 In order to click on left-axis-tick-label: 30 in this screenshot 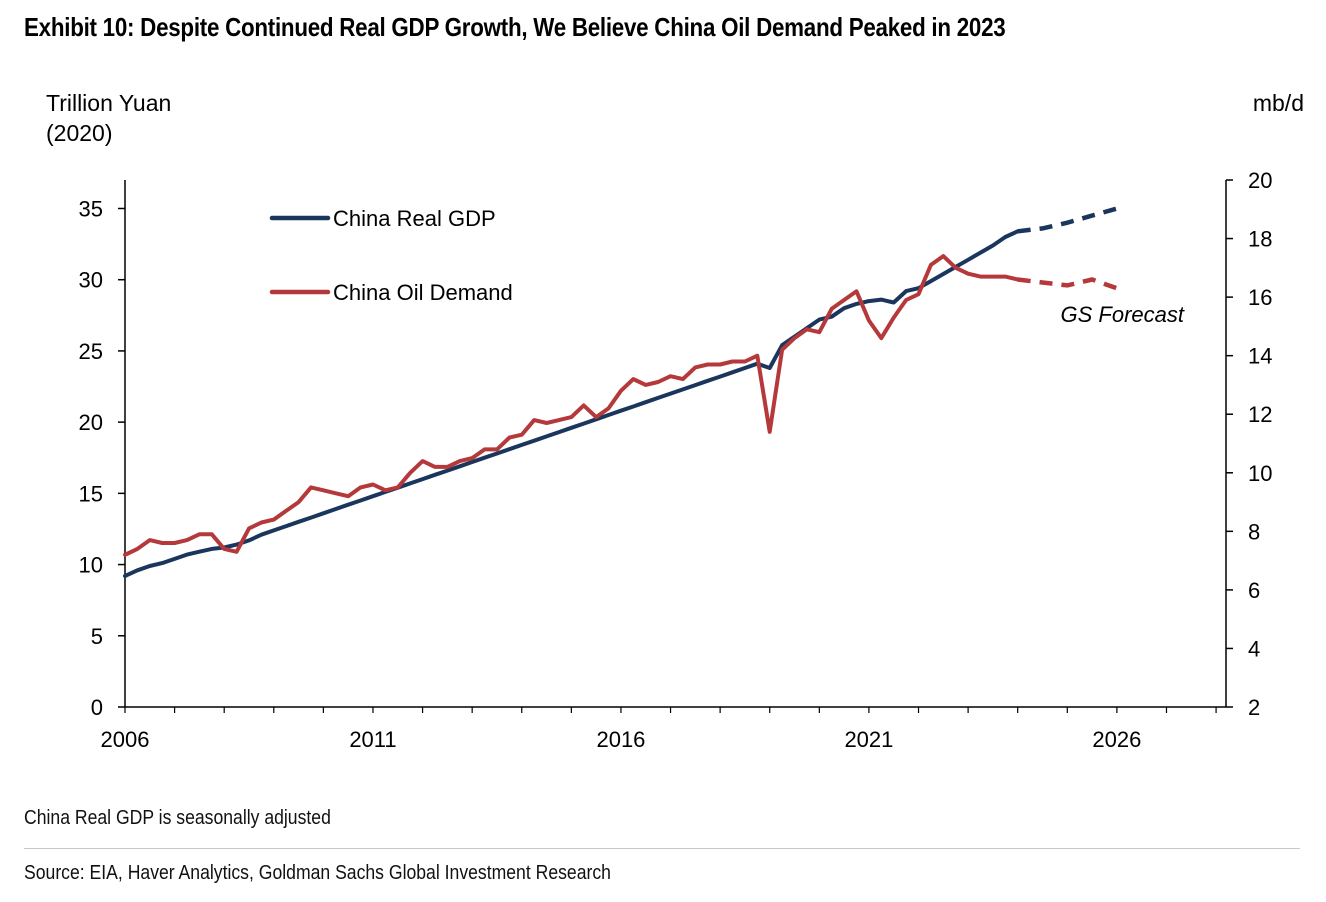, I will do `click(91, 280)`.